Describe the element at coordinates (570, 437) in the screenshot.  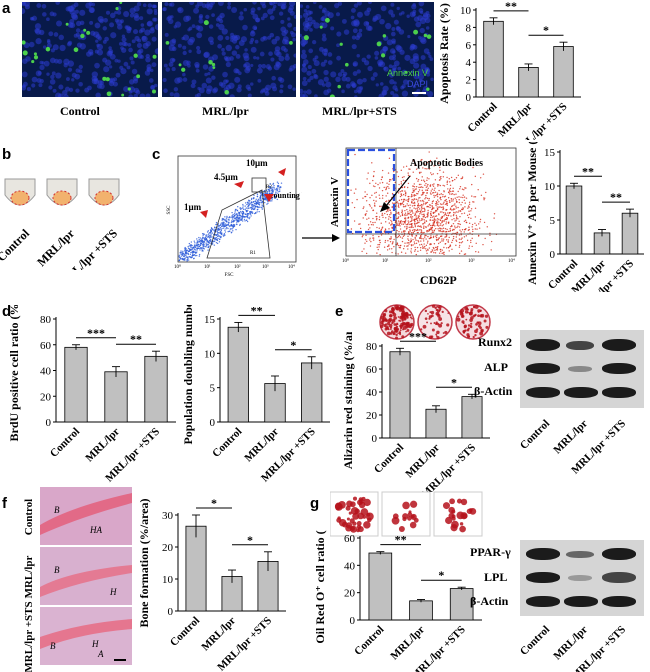
I see `lane-mrl: MRL/lpr` at that location.